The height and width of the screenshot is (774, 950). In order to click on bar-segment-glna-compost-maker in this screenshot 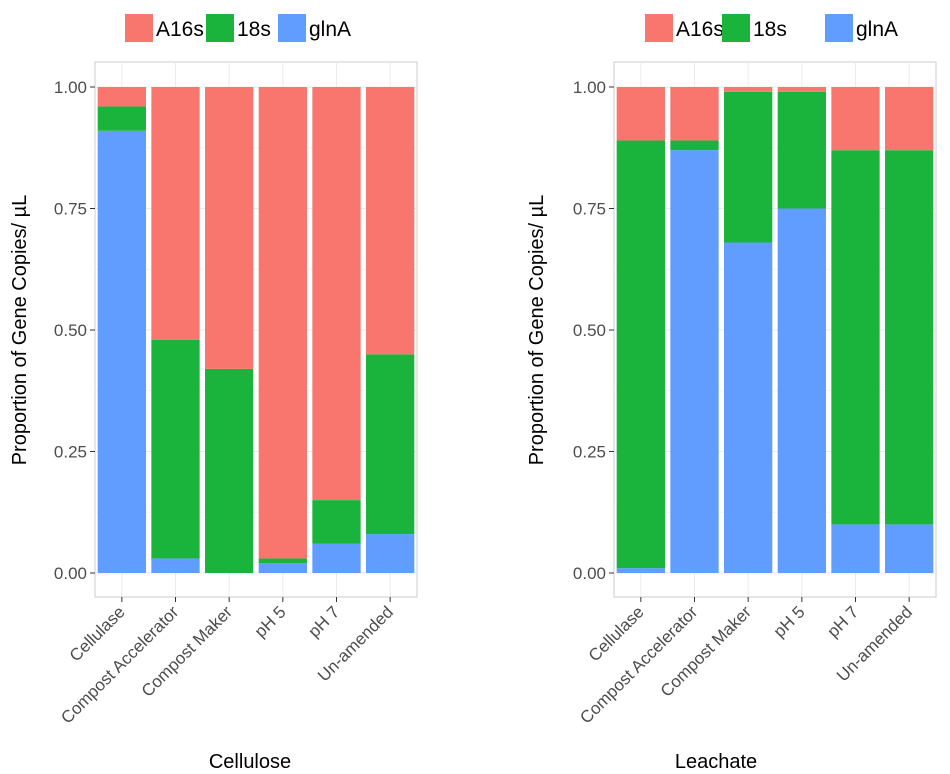, I will do `click(748, 407)`.